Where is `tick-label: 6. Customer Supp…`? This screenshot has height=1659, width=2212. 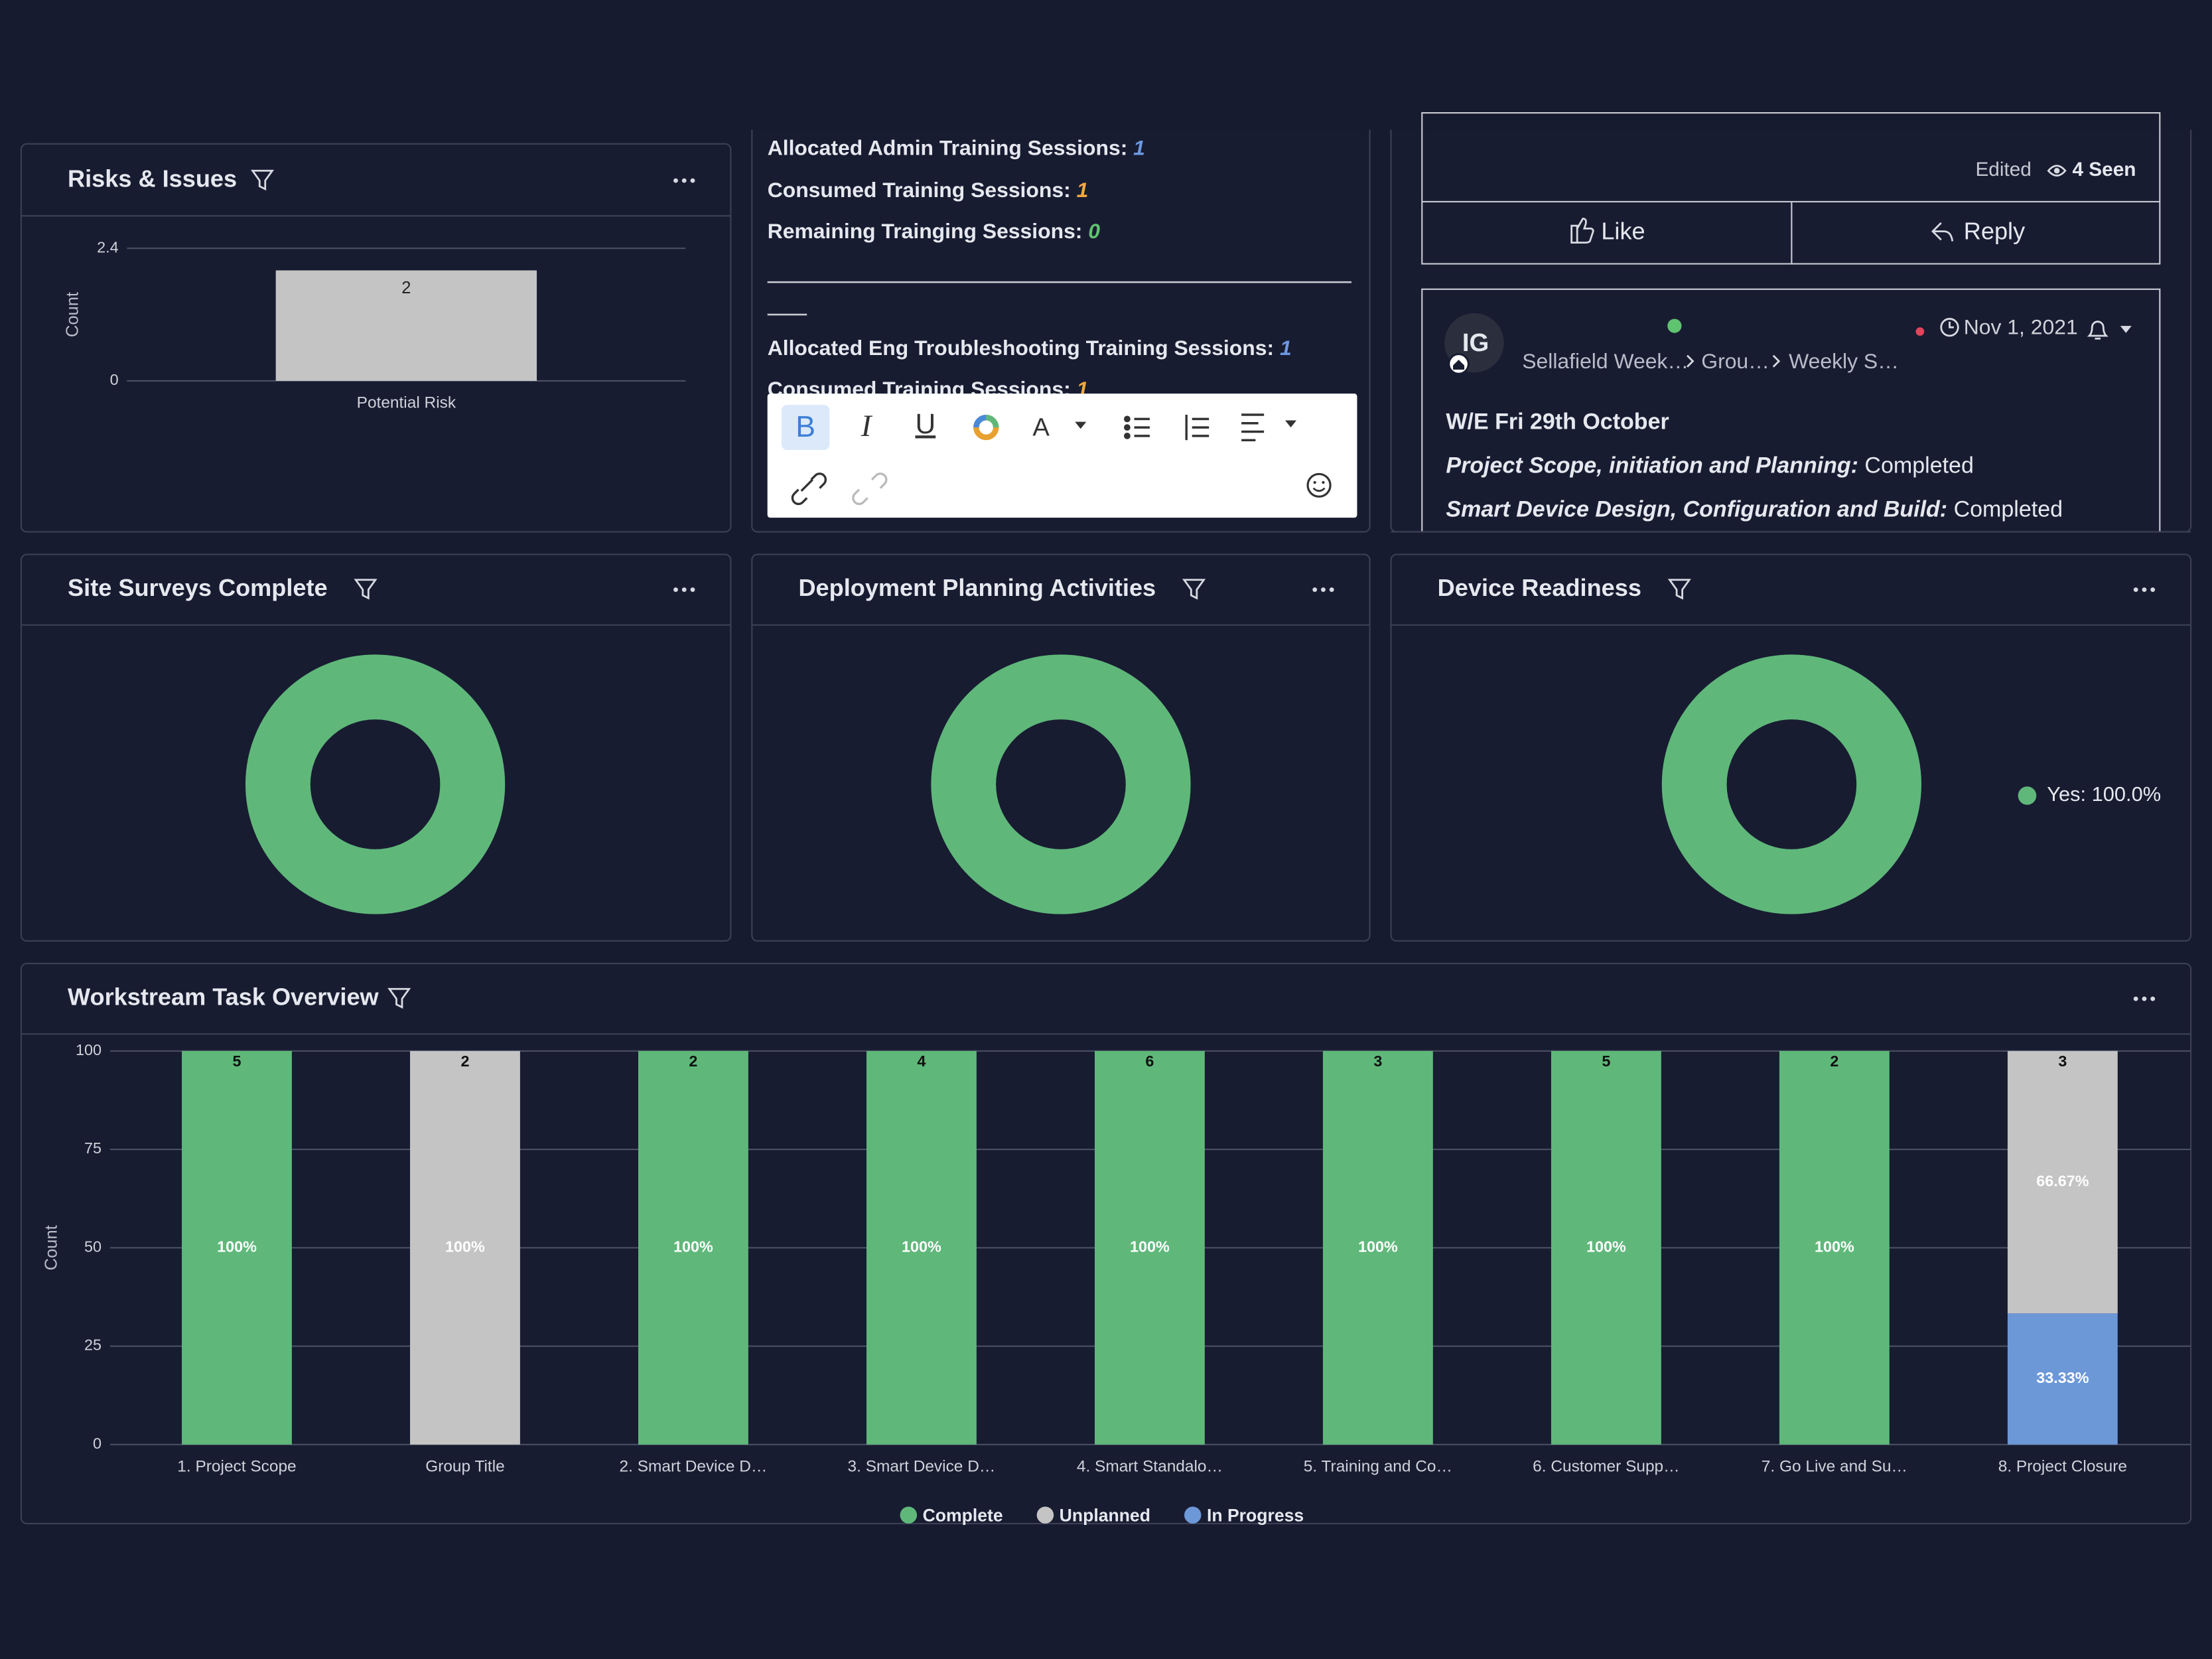
tick-label: 6. Customer Supp… is located at coordinates (1606, 1466).